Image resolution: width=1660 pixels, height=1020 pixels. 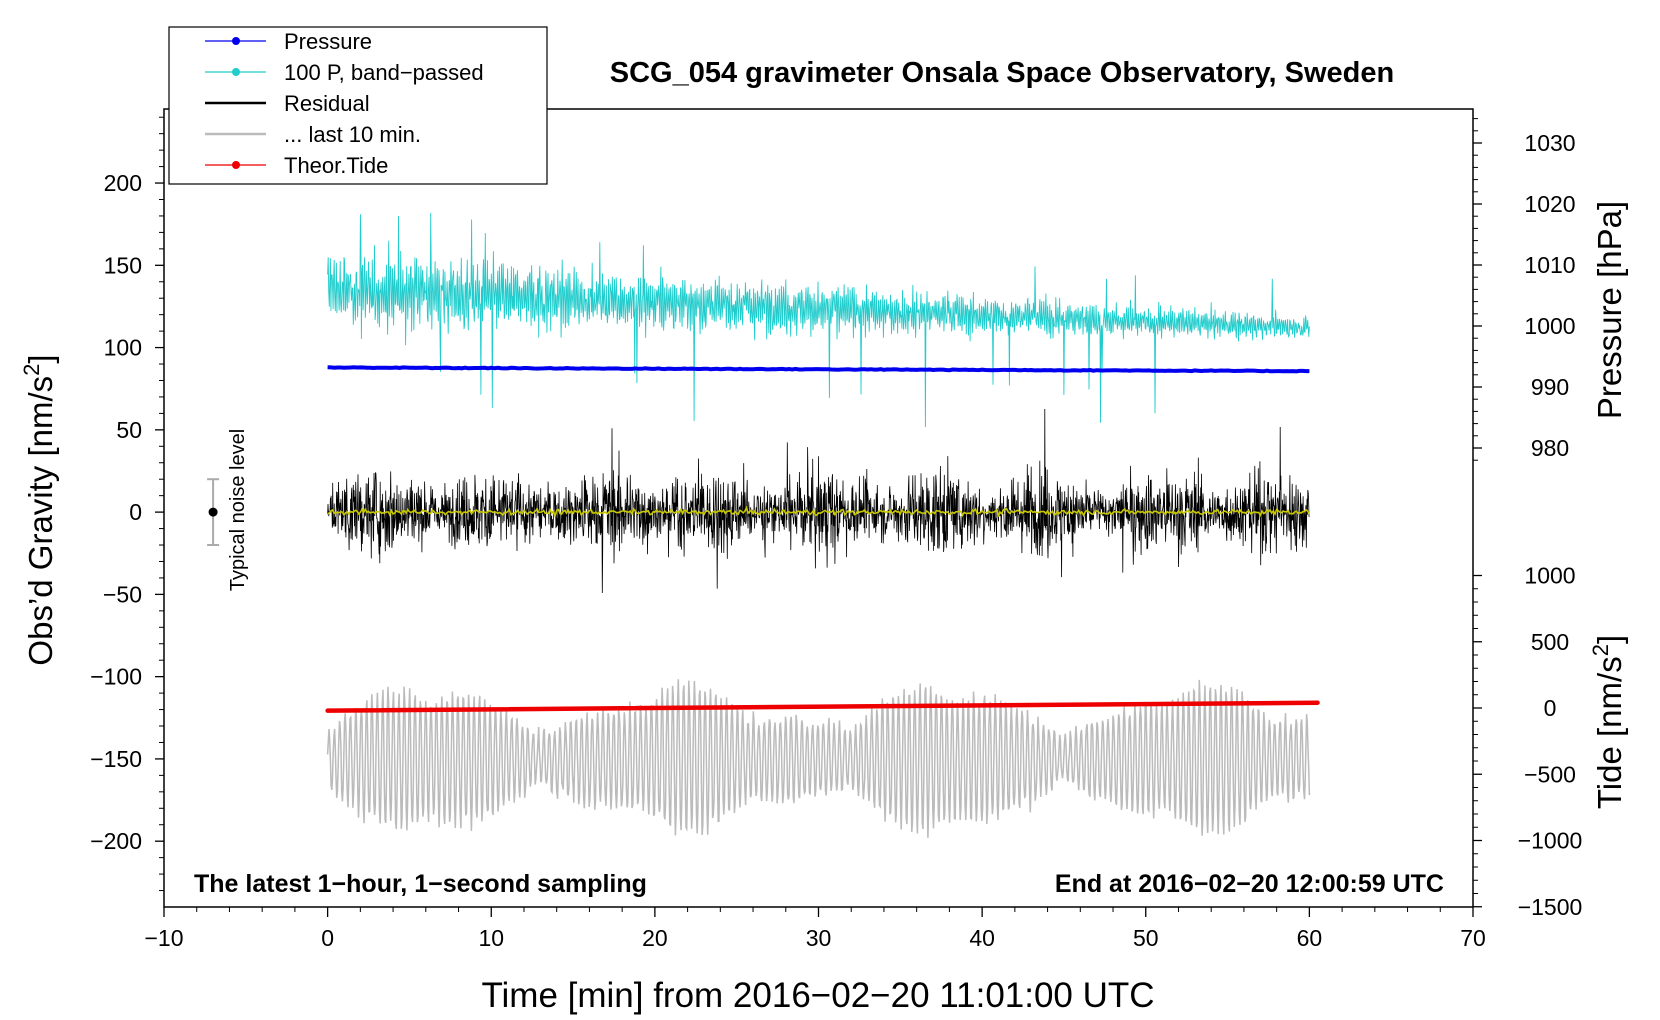 What do you see at coordinates (116, 759) in the screenshot?
I see `y-left-tick-label: −150` at bounding box center [116, 759].